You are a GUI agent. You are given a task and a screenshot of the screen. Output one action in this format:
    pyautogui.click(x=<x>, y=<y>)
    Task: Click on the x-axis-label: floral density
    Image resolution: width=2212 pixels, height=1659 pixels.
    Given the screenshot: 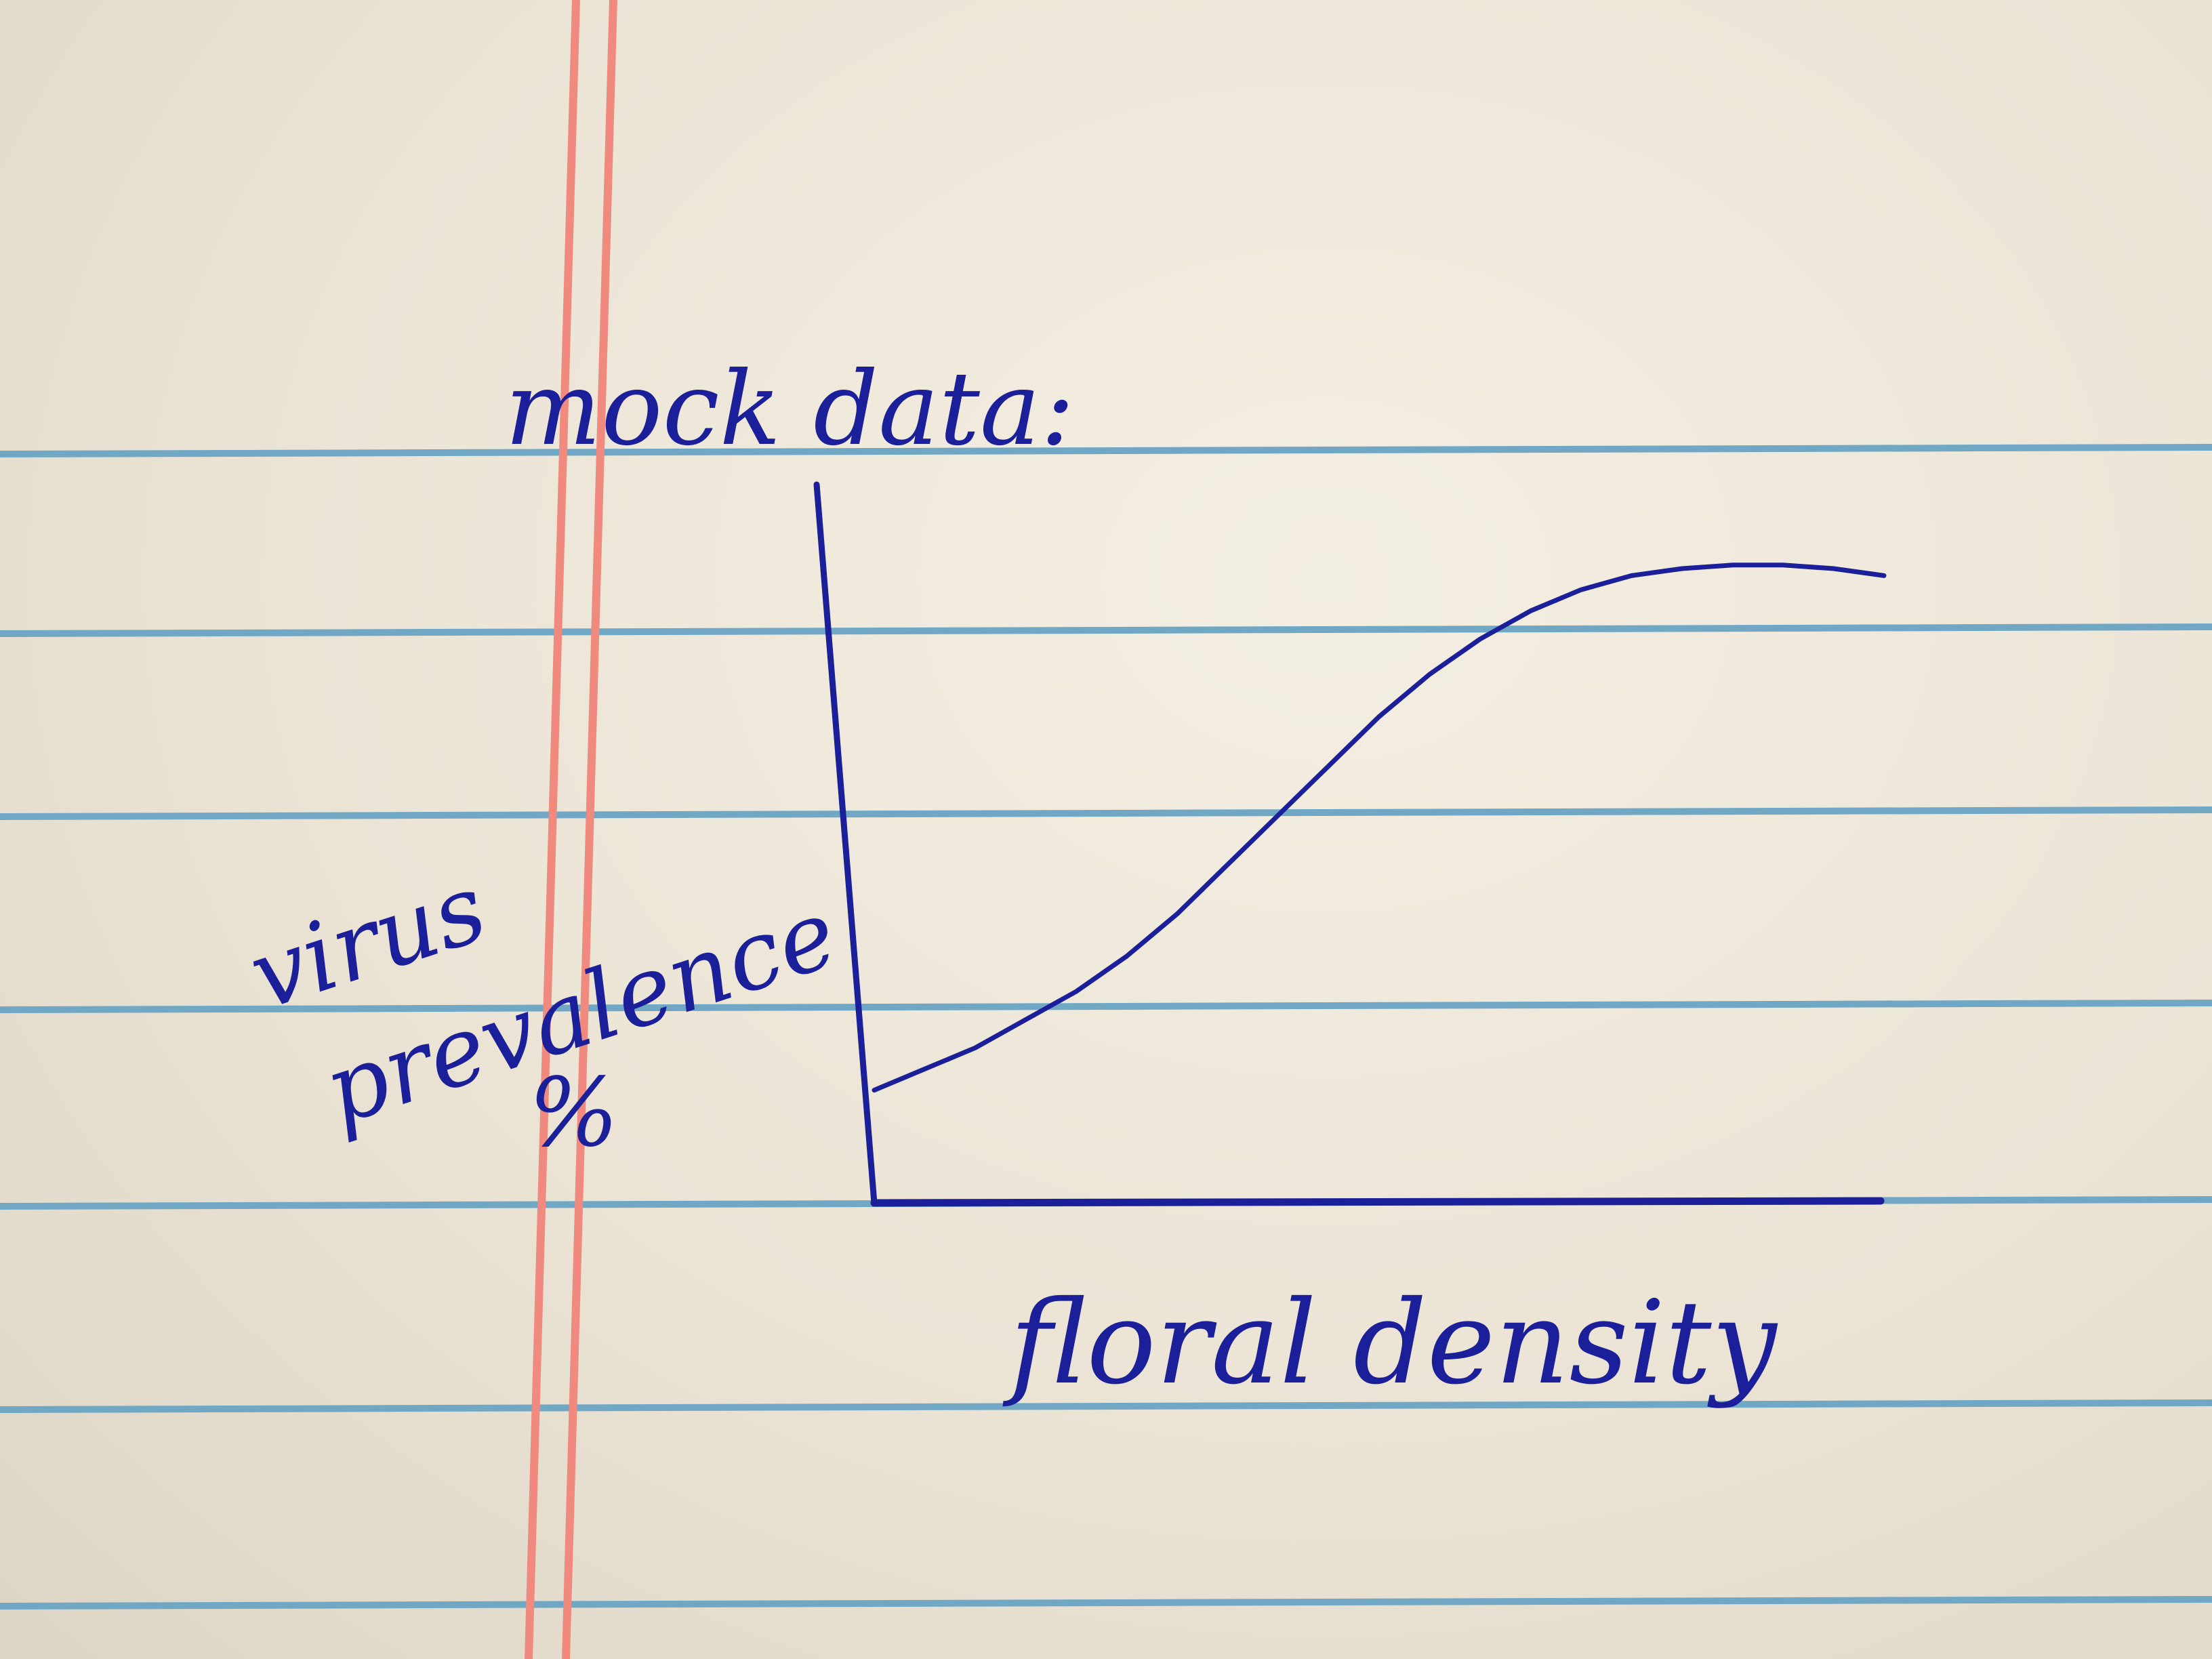 What is the action you would take?
    pyautogui.click(x=1390, y=1343)
    